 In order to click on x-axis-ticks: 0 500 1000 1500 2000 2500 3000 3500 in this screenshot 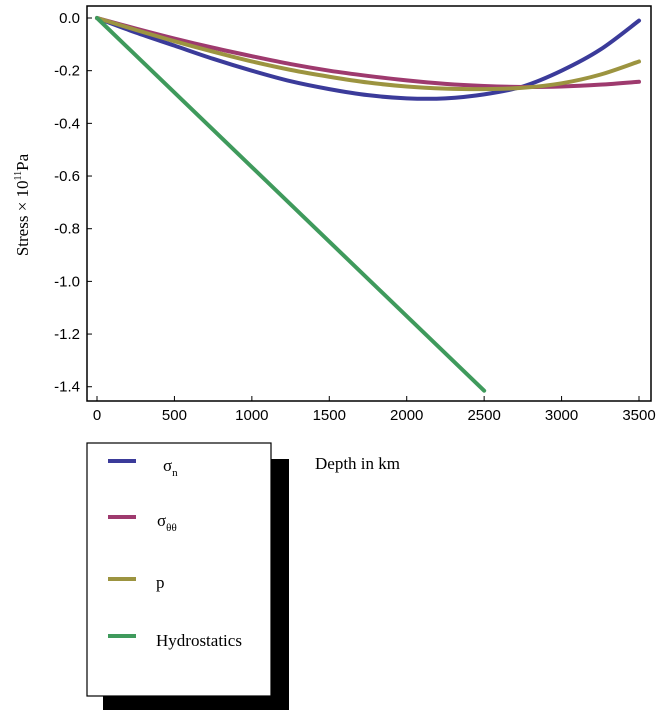, I will do `click(374, 410)`.